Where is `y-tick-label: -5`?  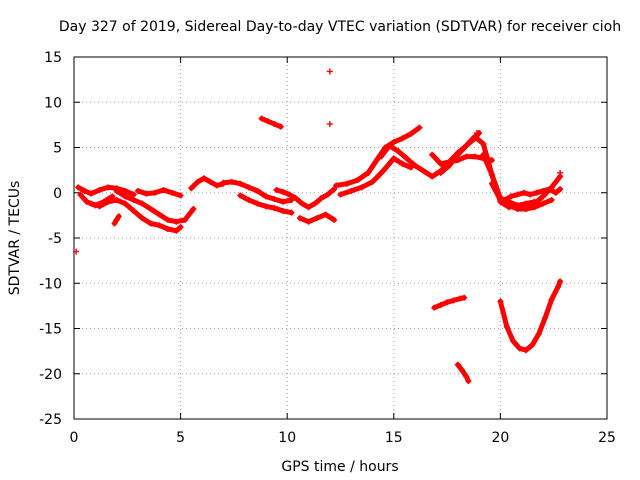 y-tick-label: -5 is located at coordinates (55, 239).